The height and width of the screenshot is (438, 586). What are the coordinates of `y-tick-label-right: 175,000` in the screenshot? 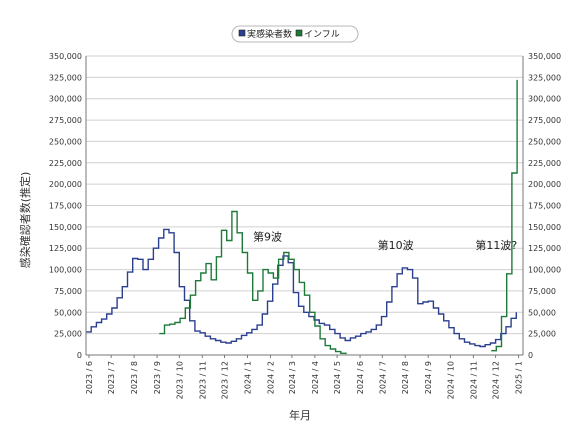 It's located at (544, 206).